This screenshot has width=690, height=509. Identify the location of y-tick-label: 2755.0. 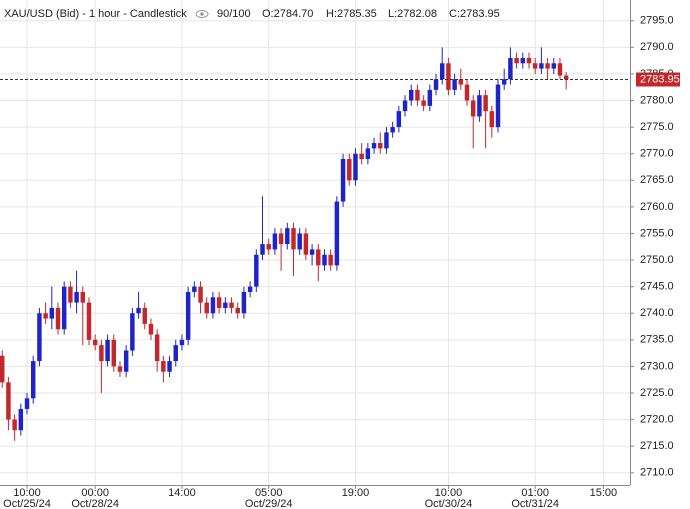
(657, 233).